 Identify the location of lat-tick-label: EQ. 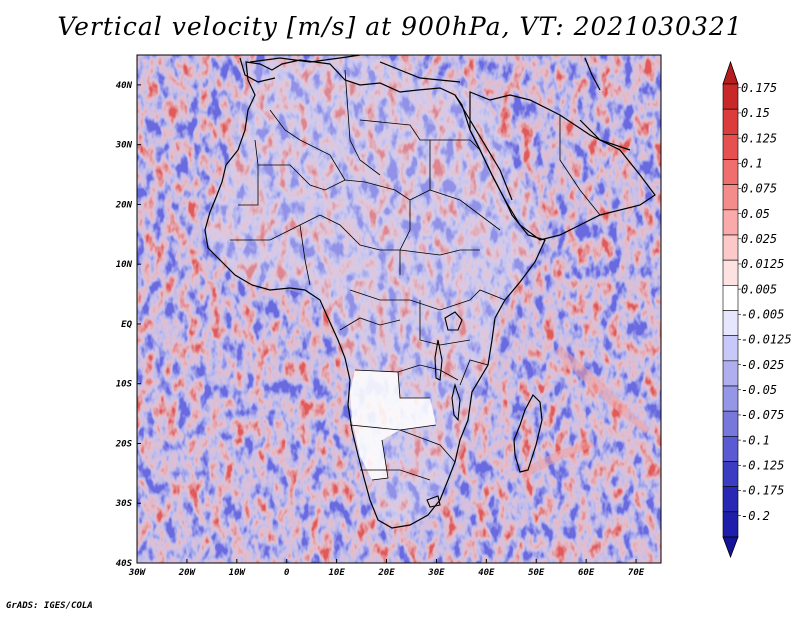
(126, 325).